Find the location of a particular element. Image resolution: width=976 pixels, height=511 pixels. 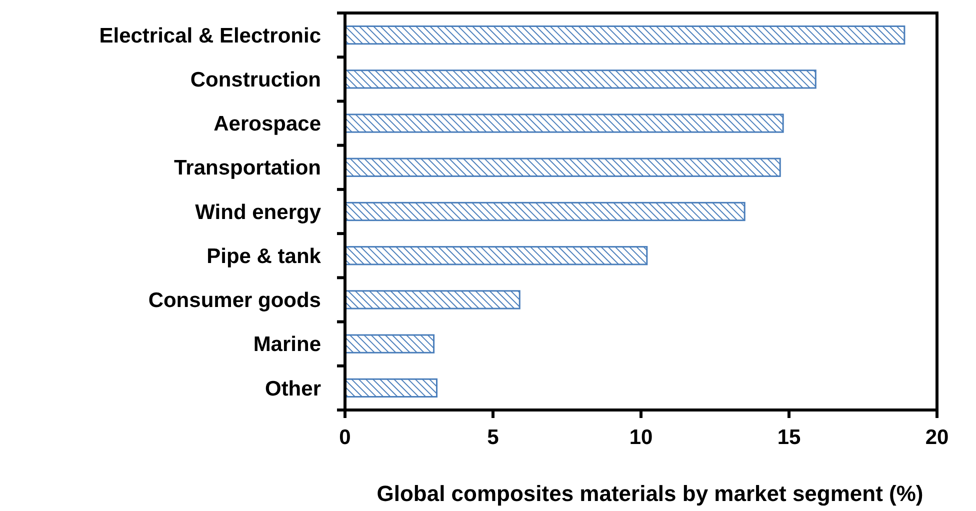

y-tick-label: Pipe & tank is located at coordinates (264, 256).